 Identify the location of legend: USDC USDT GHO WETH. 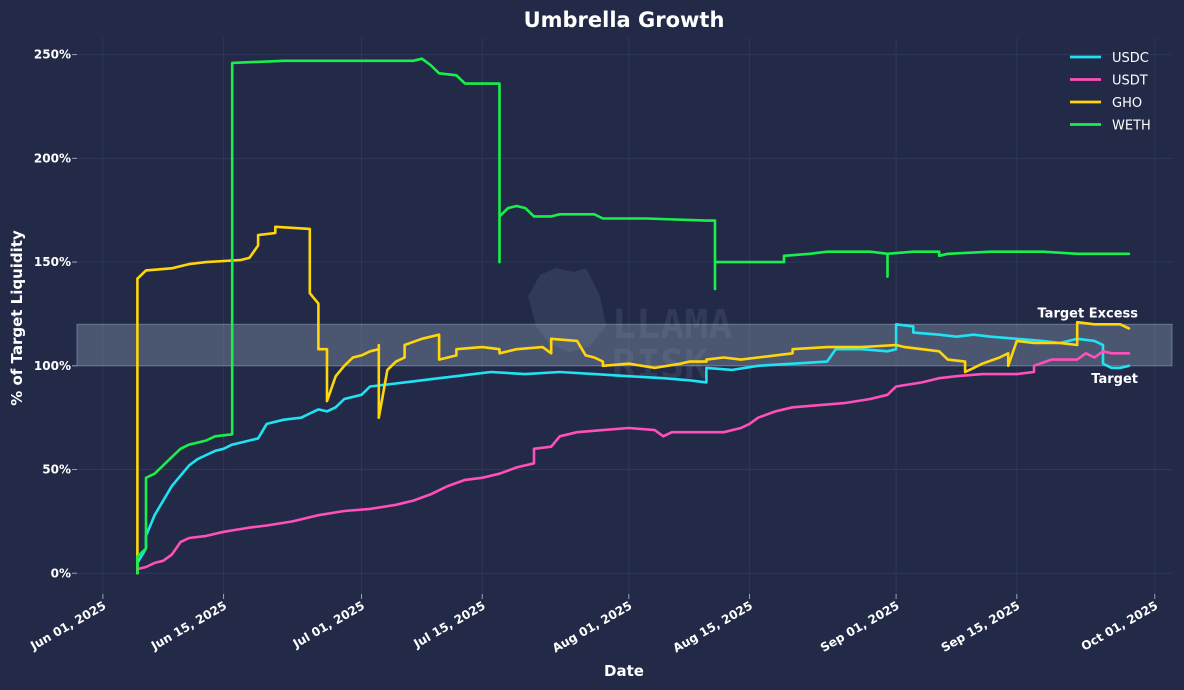
(1110, 92).